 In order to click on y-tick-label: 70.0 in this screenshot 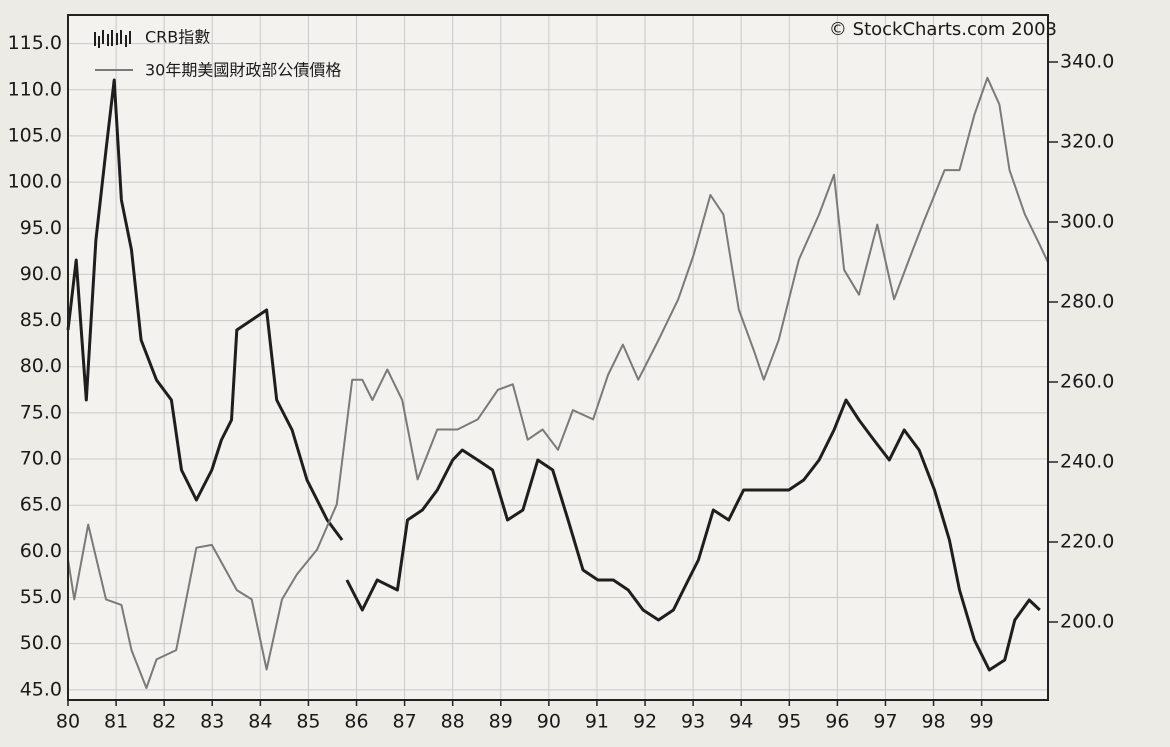, I will do `click(41, 459)`.